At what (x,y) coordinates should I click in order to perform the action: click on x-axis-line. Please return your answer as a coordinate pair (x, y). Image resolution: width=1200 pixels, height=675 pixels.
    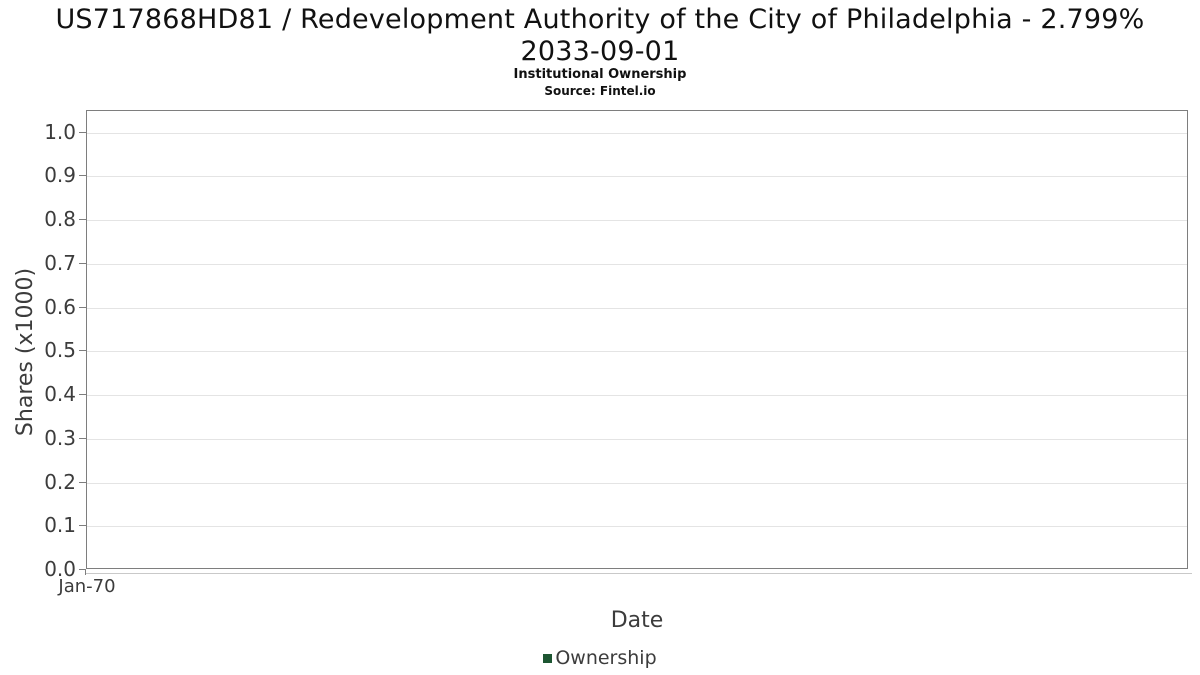
    Looking at the image, I should click on (639, 573).